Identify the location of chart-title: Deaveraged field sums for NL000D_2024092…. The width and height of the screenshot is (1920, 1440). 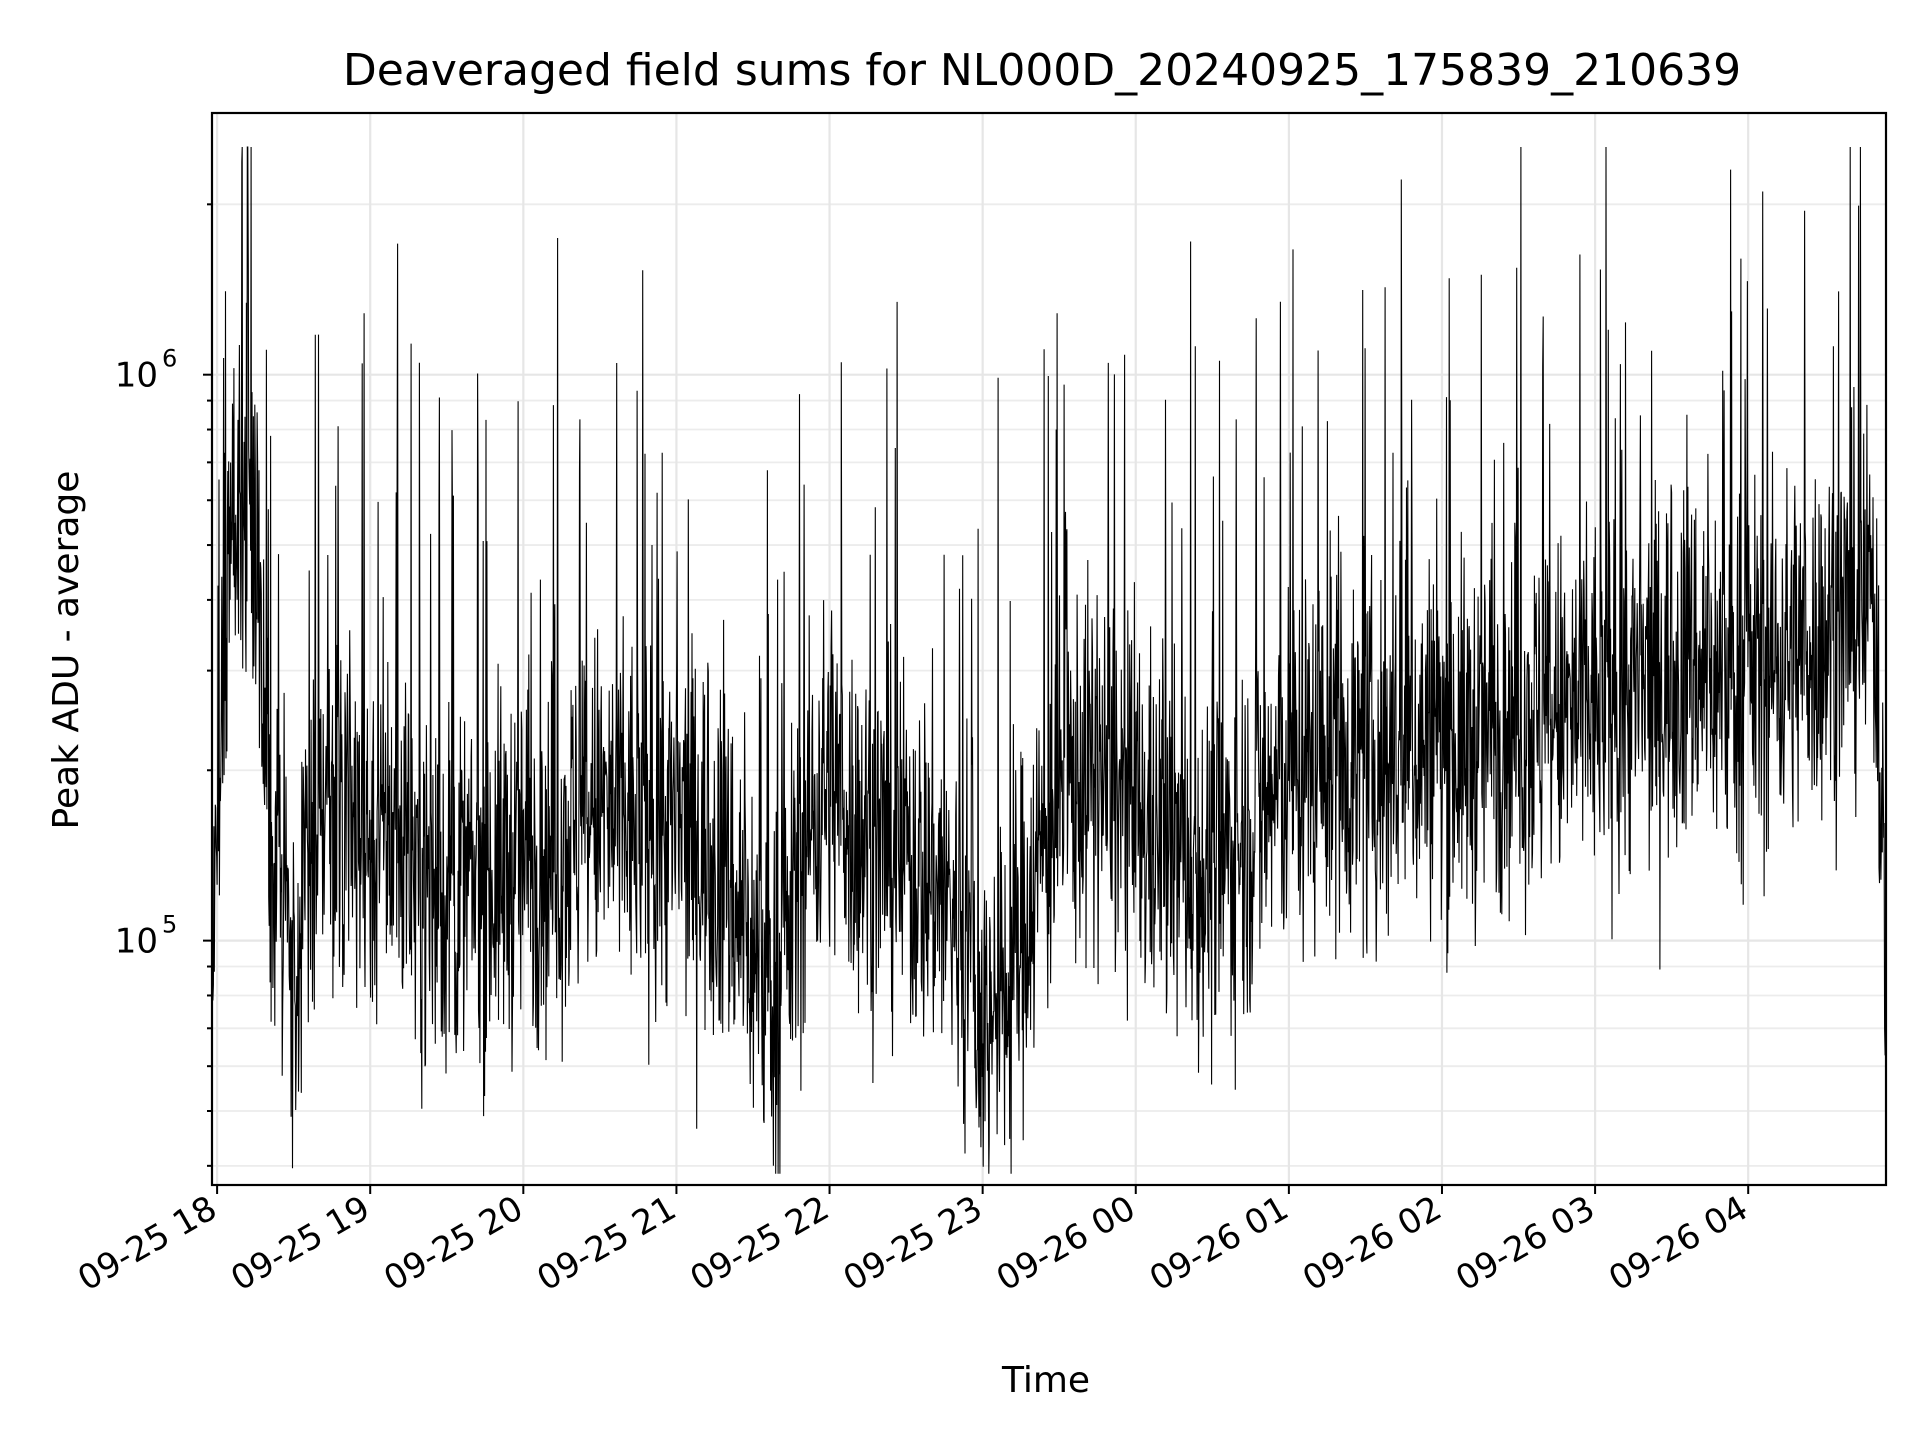
(1042, 70).